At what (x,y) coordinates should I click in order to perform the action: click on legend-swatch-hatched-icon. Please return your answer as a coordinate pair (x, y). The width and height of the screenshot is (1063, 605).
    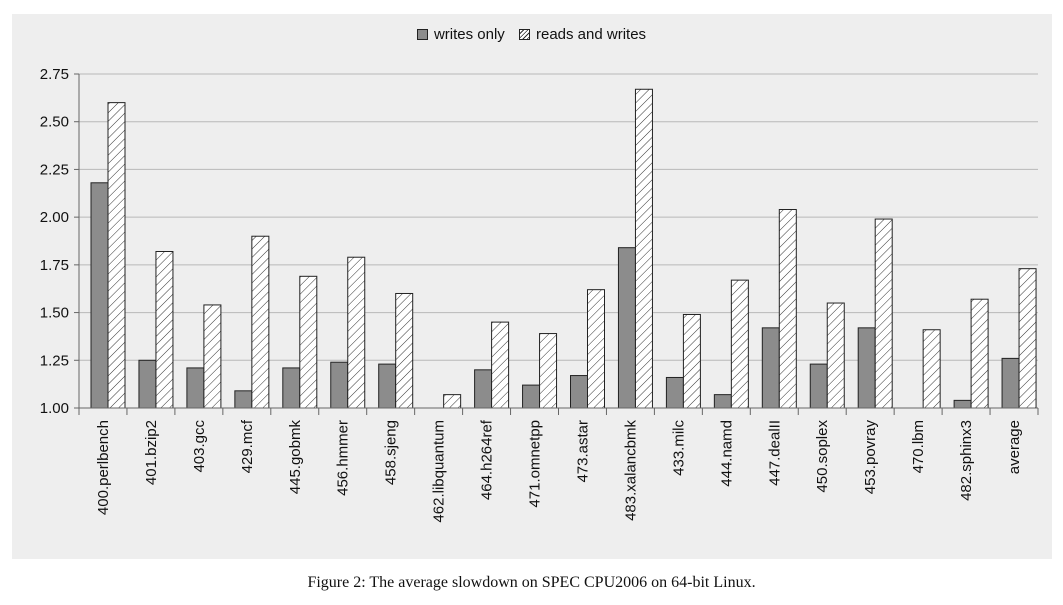
    Looking at the image, I should click on (524, 34).